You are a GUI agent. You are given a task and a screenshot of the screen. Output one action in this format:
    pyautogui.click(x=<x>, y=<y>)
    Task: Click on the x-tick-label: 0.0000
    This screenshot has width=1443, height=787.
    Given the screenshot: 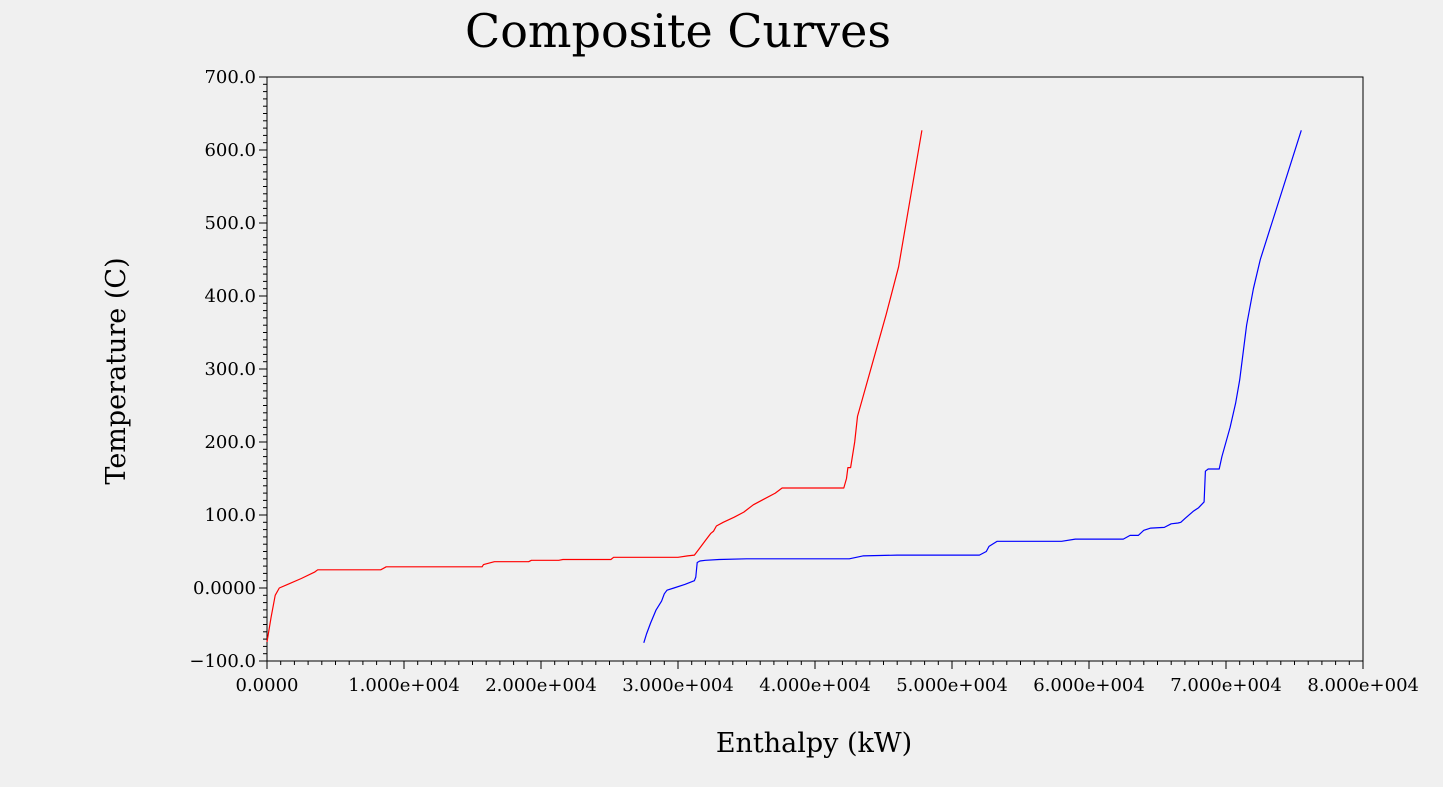 What is the action you would take?
    pyautogui.click(x=267, y=685)
    